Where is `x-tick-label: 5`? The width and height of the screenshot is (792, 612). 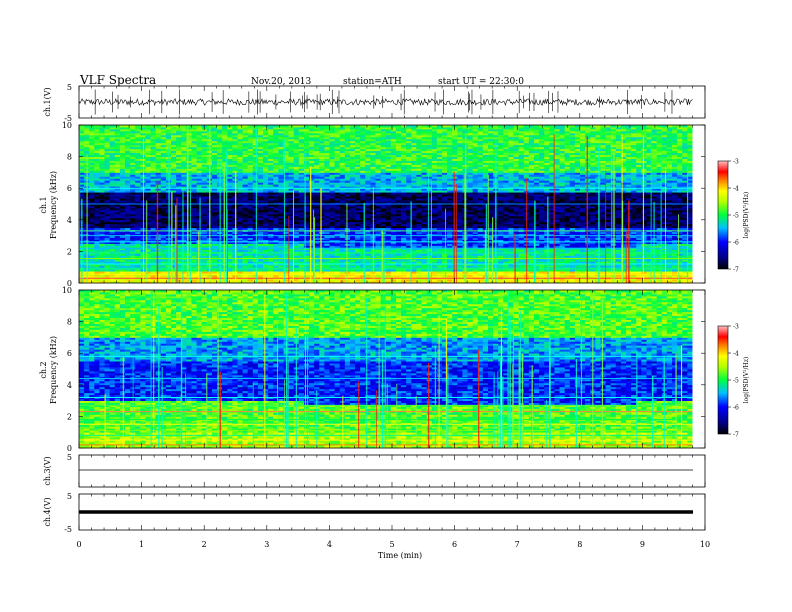 x-tick-label: 5 is located at coordinates (391, 544).